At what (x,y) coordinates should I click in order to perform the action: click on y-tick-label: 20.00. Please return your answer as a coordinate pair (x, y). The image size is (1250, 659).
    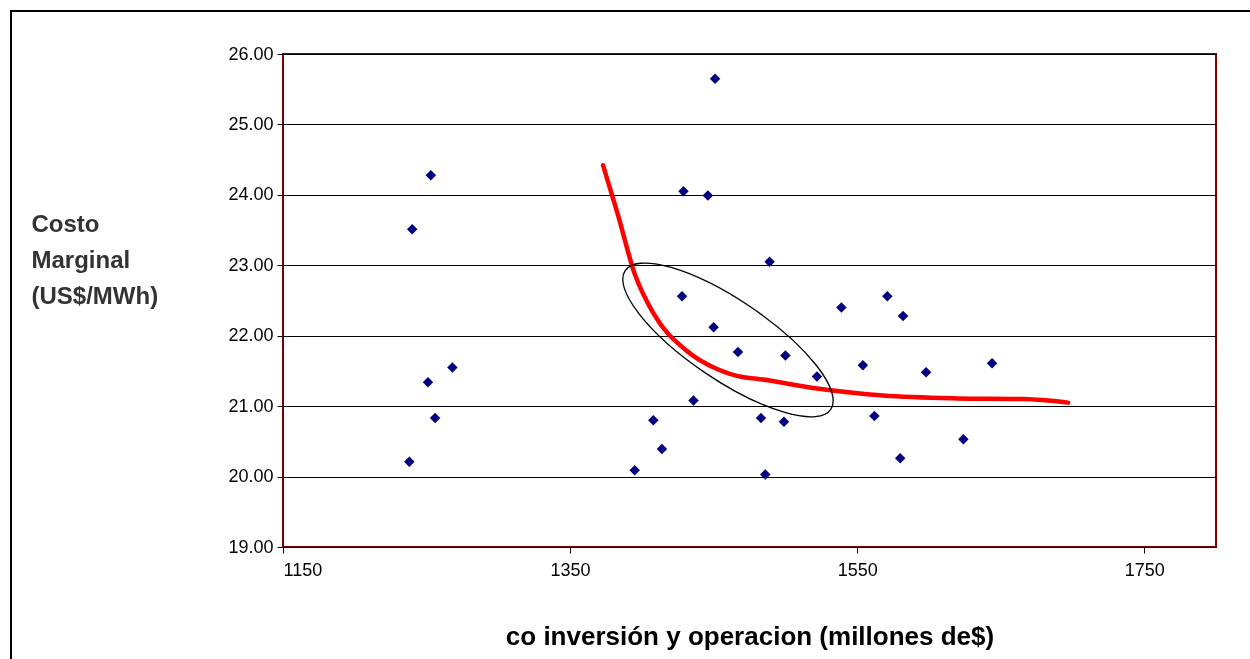
    Looking at the image, I should click on (251, 476).